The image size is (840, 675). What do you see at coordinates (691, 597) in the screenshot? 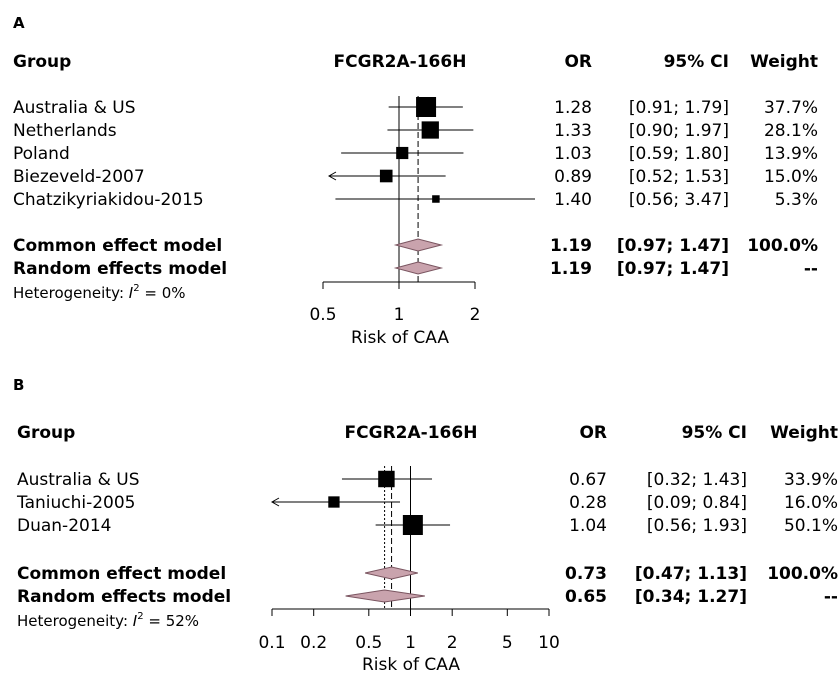
I see `panel-b-model-ci: [0.34; 1.27]` at bounding box center [691, 597].